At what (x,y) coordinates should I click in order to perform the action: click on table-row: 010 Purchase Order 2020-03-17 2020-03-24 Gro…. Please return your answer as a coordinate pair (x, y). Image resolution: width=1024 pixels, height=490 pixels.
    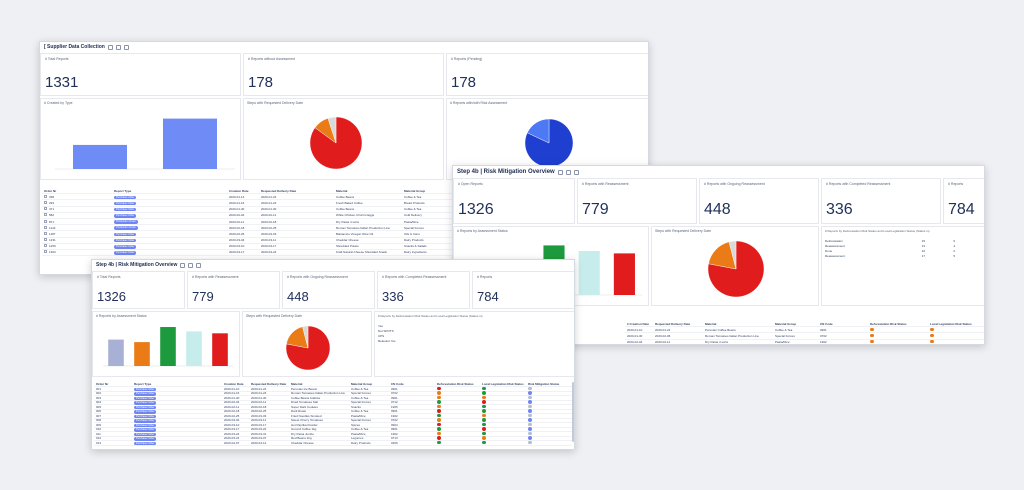
    Looking at the image, I should click on (333, 429).